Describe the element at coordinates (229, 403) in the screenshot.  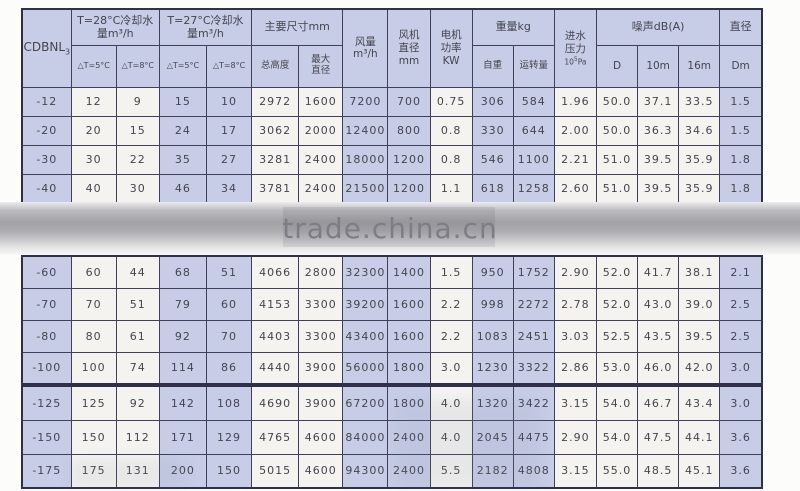
I see `cell-r8-c4: 108` at that location.